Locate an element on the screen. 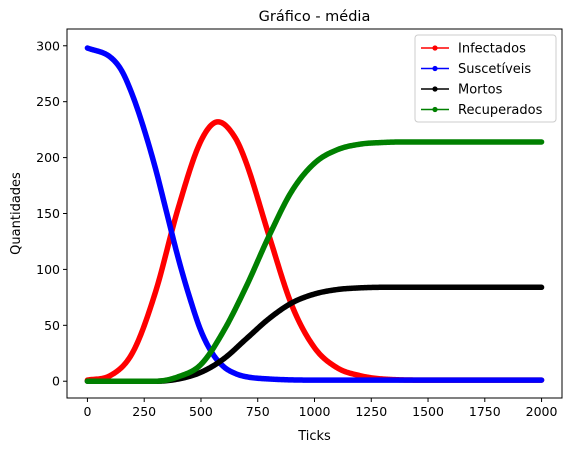  legend-box is located at coordinates (485, 78).